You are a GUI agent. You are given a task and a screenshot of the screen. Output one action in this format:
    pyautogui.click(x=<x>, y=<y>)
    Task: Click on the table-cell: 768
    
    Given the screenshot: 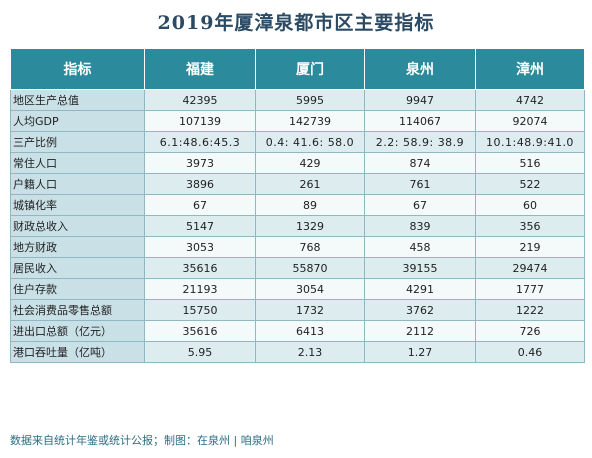 What is the action you would take?
    pyautogui.click(x=310, y=247)
    